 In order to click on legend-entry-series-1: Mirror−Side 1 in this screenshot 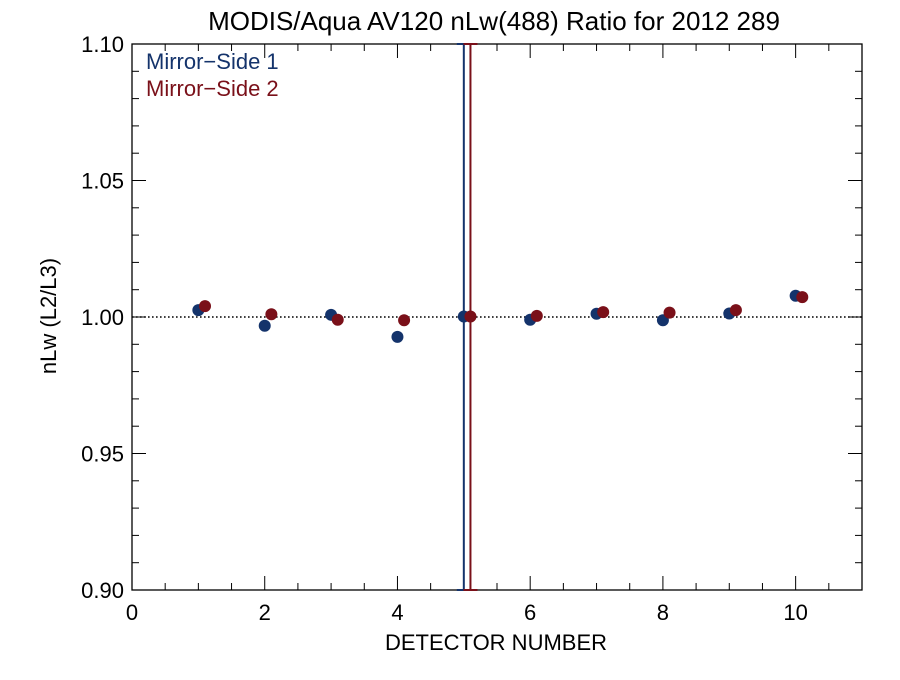, I will do `click(212, 61)`.